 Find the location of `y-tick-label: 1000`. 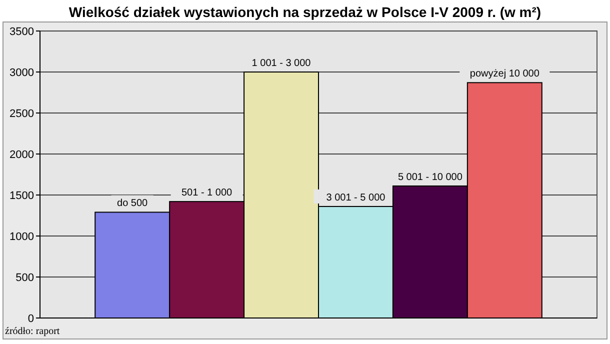

y-tick-label: 1000 is located at coordinates (22, 236).